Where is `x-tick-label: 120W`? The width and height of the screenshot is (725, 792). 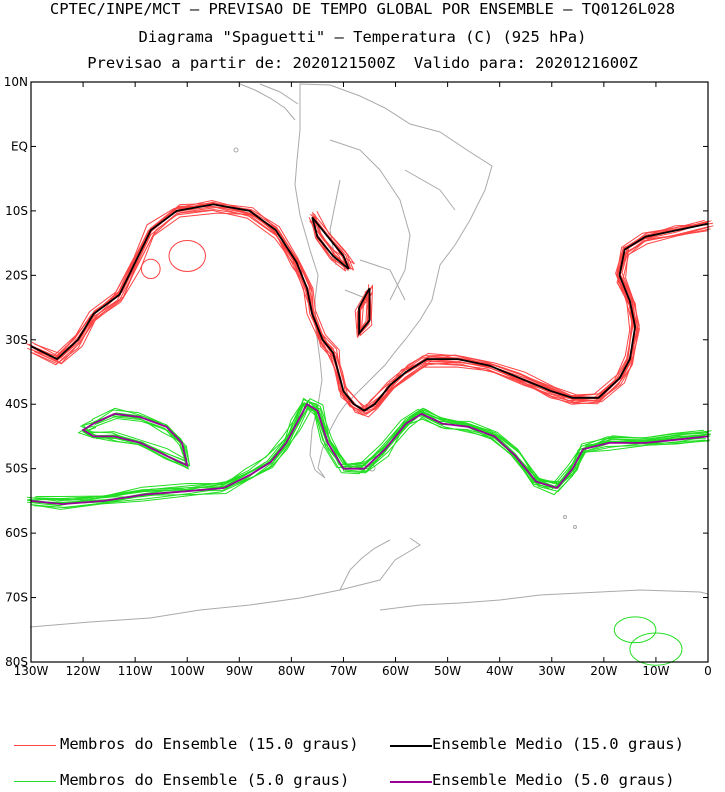 x-tick-label: 120W is located at coordinates (83, 671).